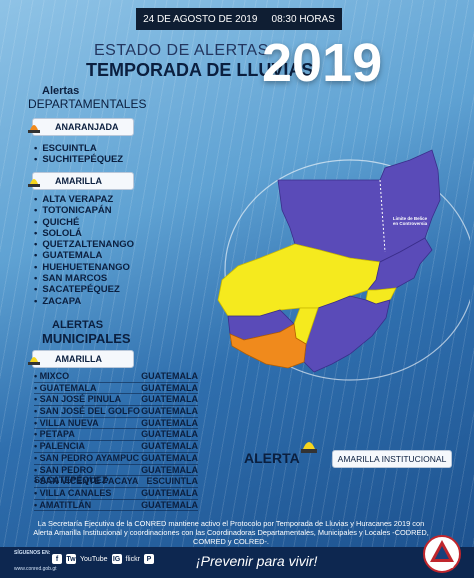 The width and height of the screenshot is (474, 578). What do you see at coordinates (78, 181) in the screenshot?
I see `amarilla-label: AMARILLA` at bounding box center [78, 181].